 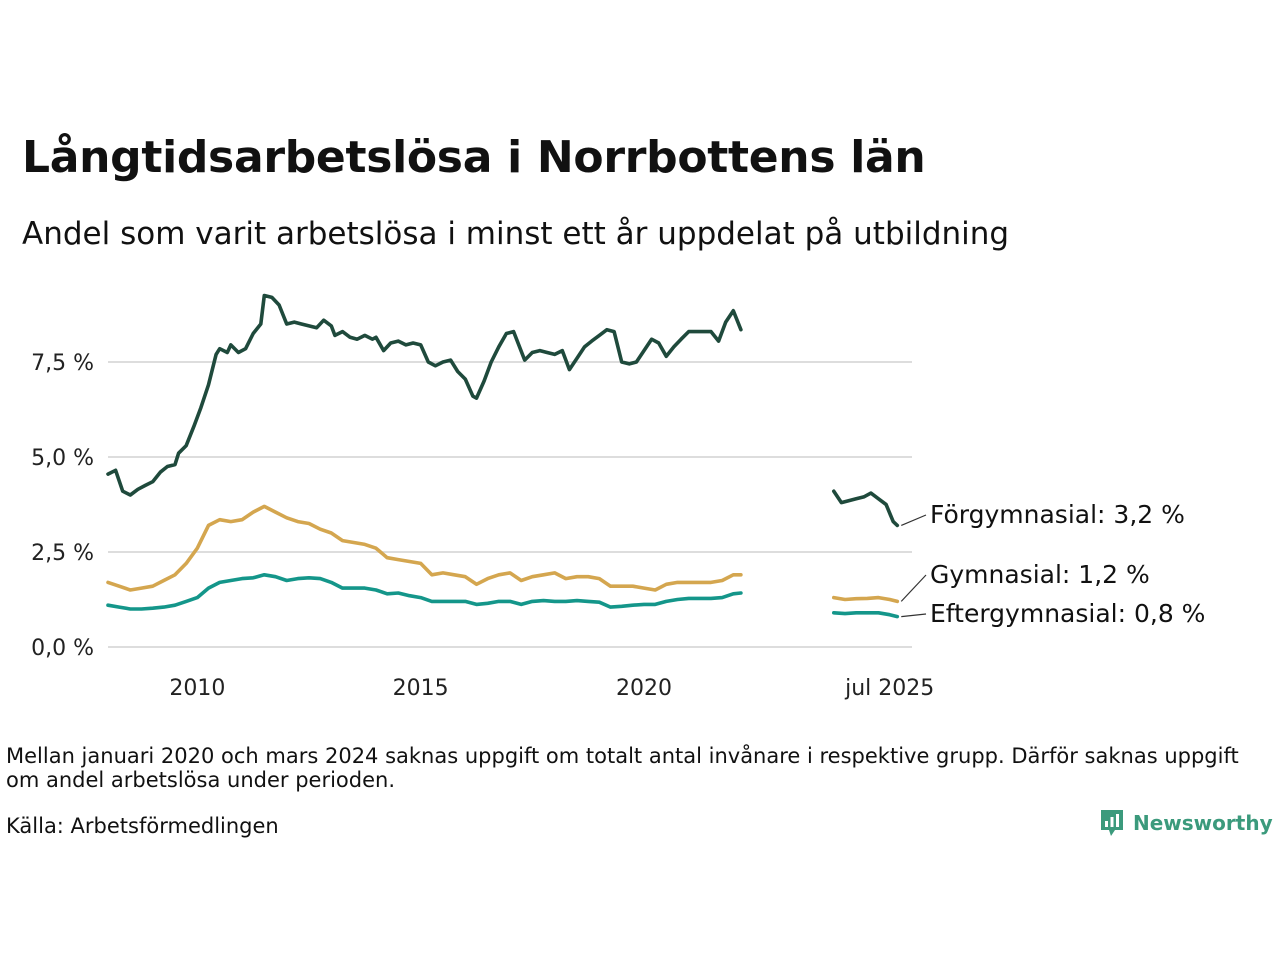 What do you see at coordinates (62, 553) in the screenshot?
I see `y-tick-label: 2,5 %` at bounding box center [62, 553].